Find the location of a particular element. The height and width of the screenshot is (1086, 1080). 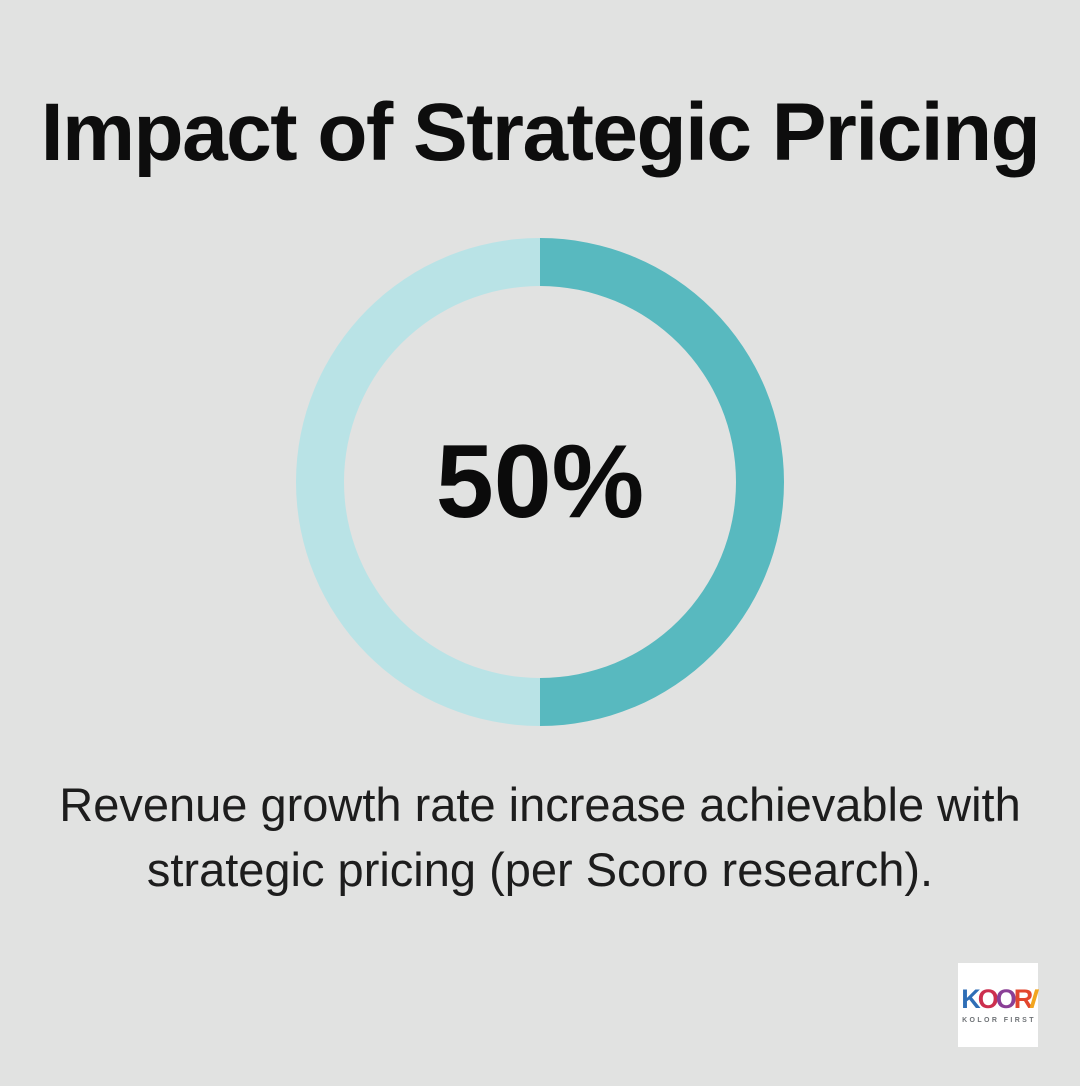

brand-logo-tagline: KOLOR FIRST is located at coordinates (999, 1020).